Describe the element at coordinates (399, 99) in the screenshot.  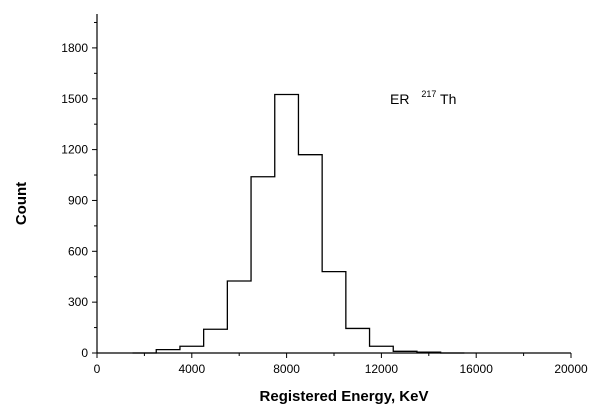
I see `annotation-prefix: ER` at that location.